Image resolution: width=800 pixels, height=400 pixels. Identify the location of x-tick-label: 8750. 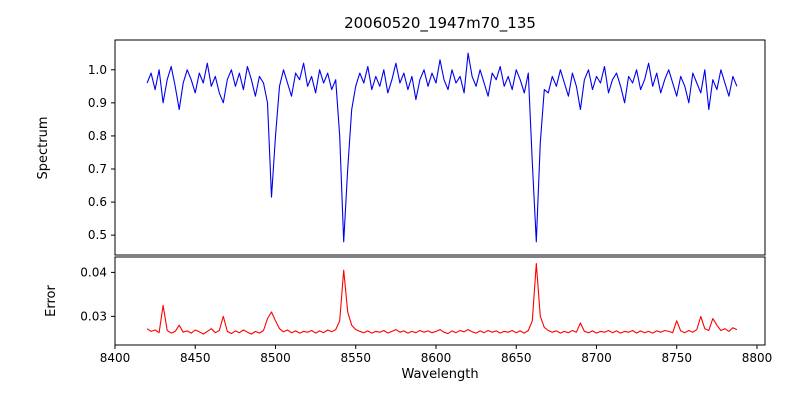
(676, 358).